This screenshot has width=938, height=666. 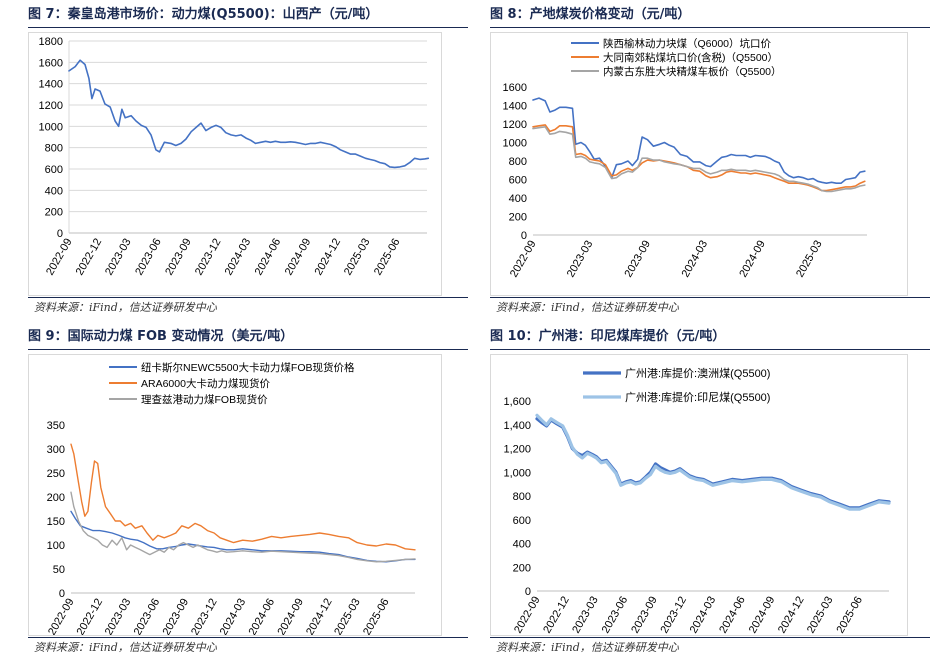 What do you see at coordinates (56, 546) in the screenshot?
I see `y-tick-label: 100` at bounding box center [56, 546].